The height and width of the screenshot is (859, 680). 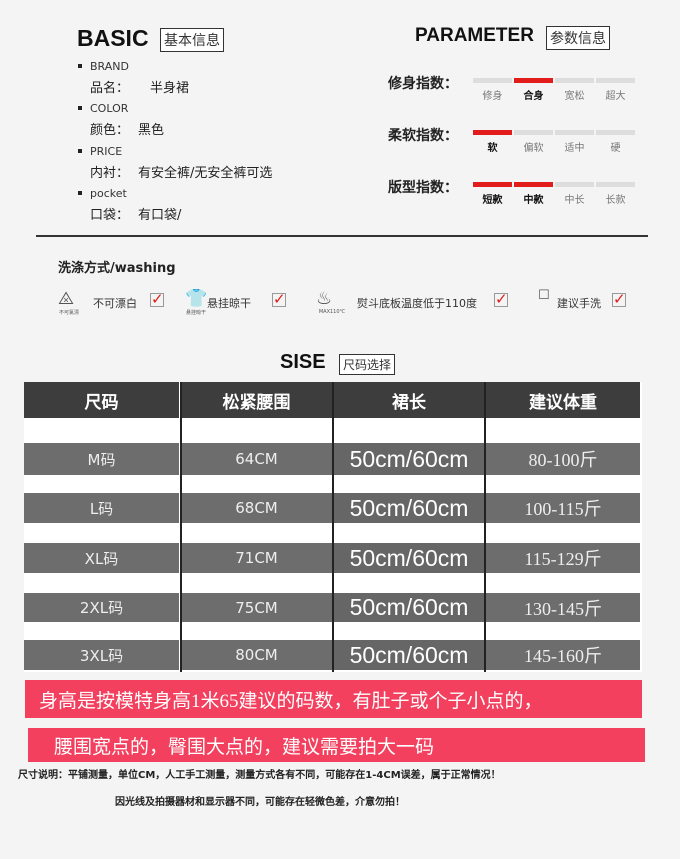 What do you see at coordinates (423, 136) in the screenshot?
I see `parameter-label: 柔软指数：` at bounding box center [423, 136].